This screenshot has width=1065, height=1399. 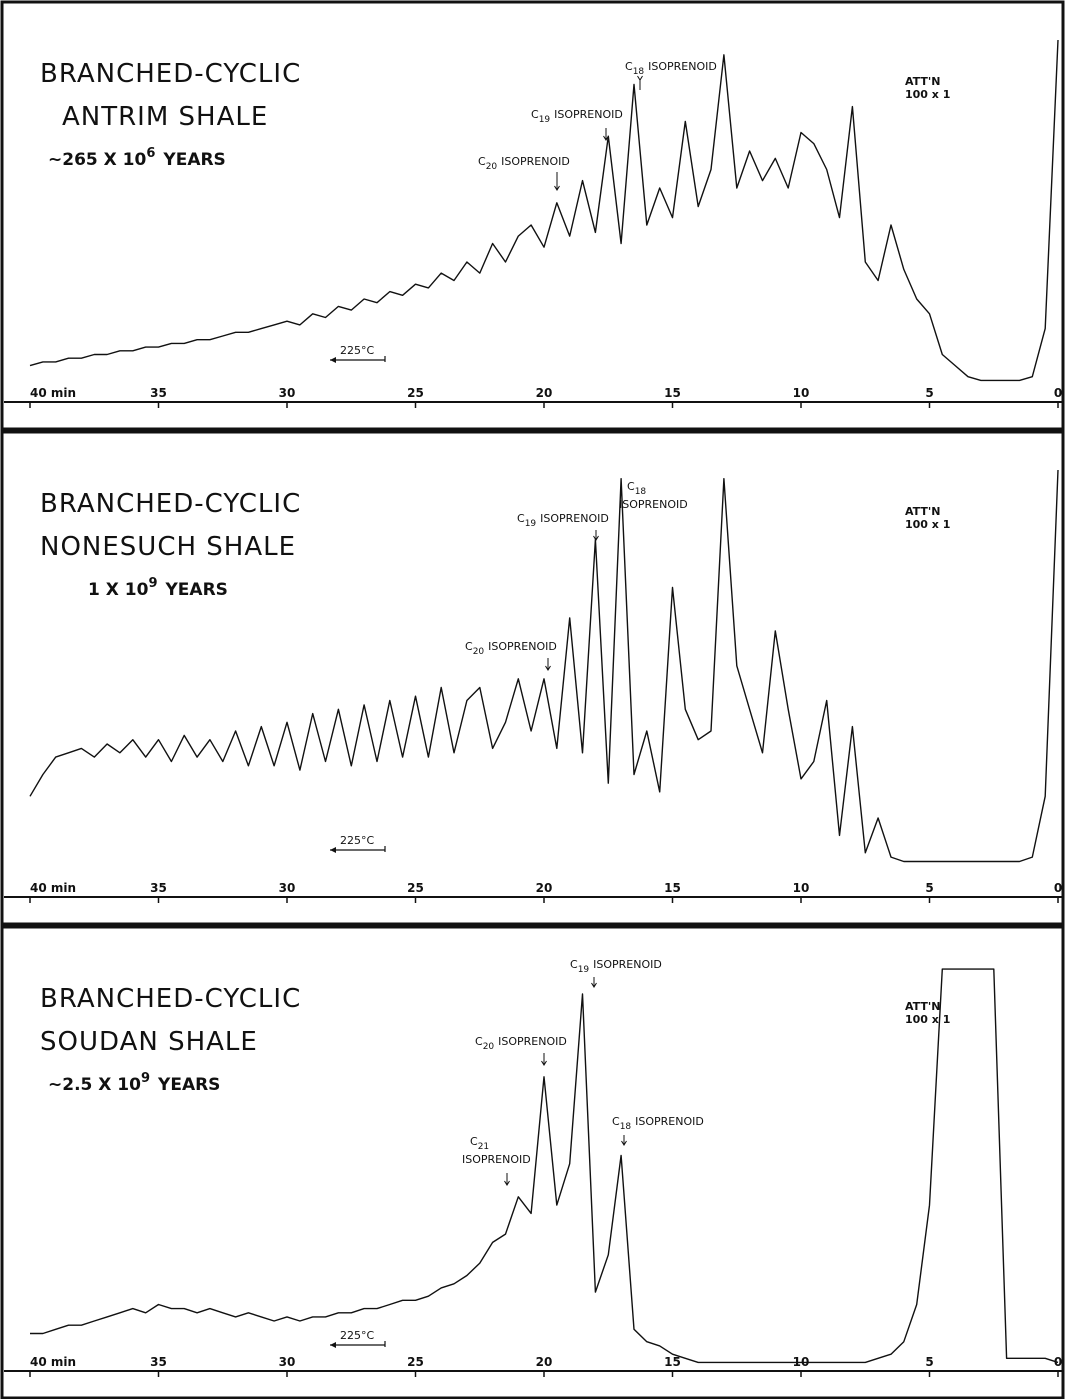 What do you see at coordinates (158, 588) in the screenshot?
I see `age: 1 X 109 YEARS` at bounding box center [158, 588].